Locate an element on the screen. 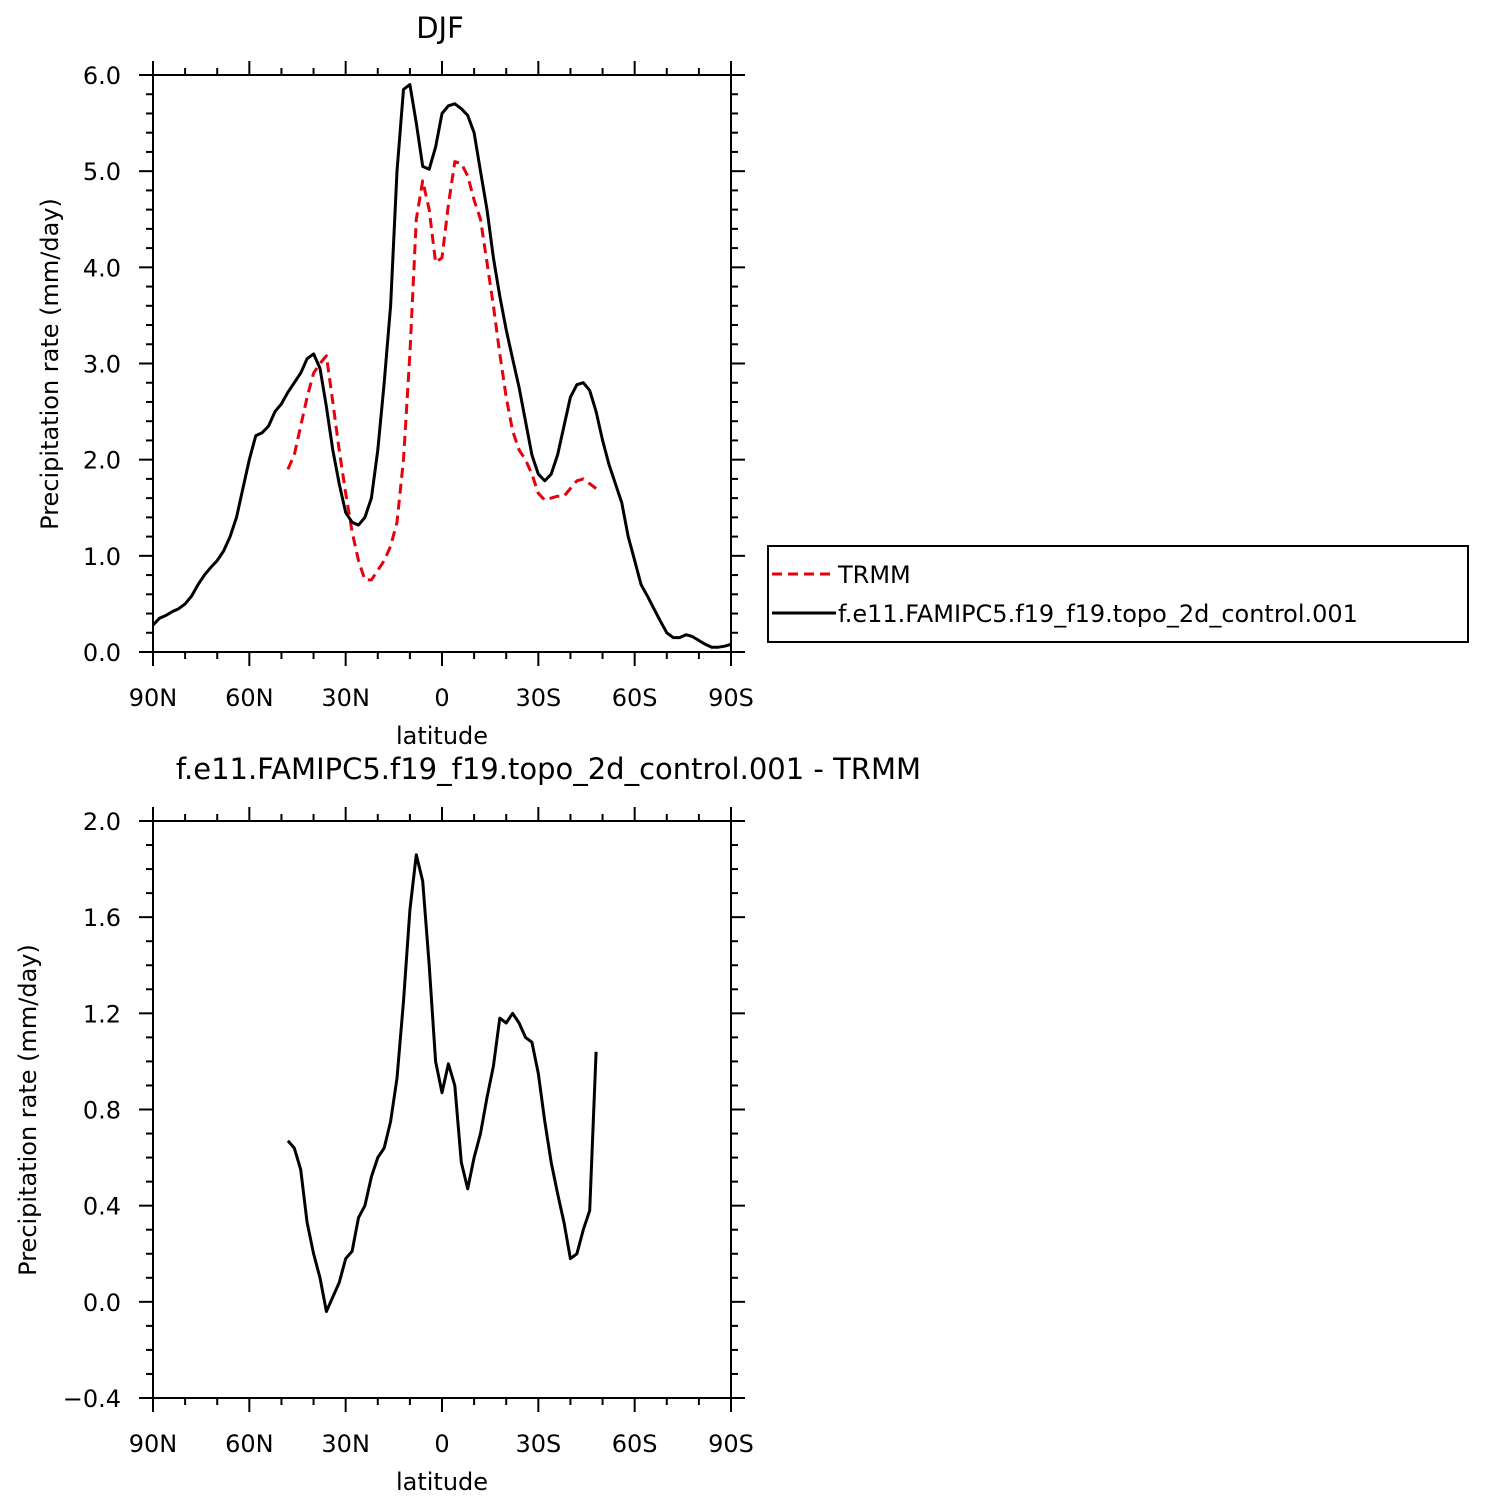  bottom-x-tick-labels: 90N 60N 30N 0 30S 60S 90S is located at coordinates (441, 1444).